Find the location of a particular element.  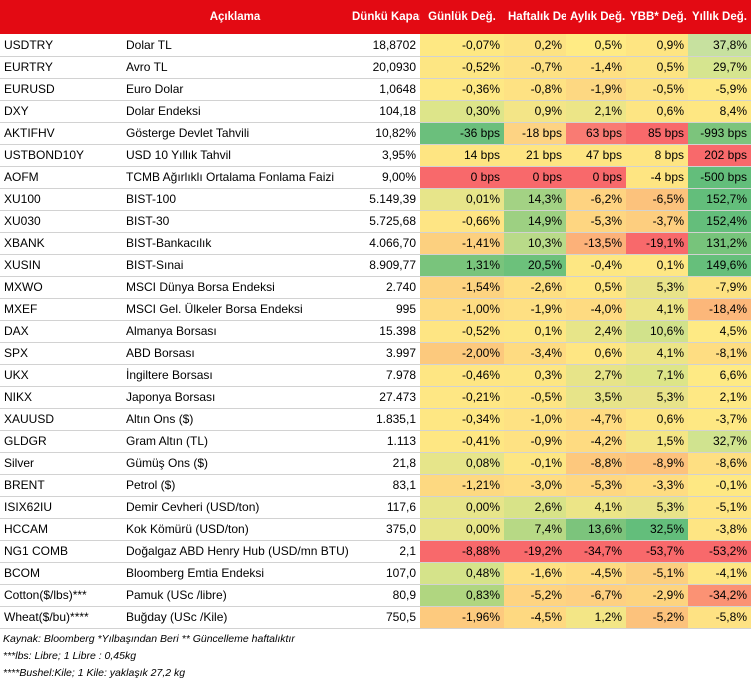

weekly-change-cell: 0,1% is located at coordinates (535, 331).